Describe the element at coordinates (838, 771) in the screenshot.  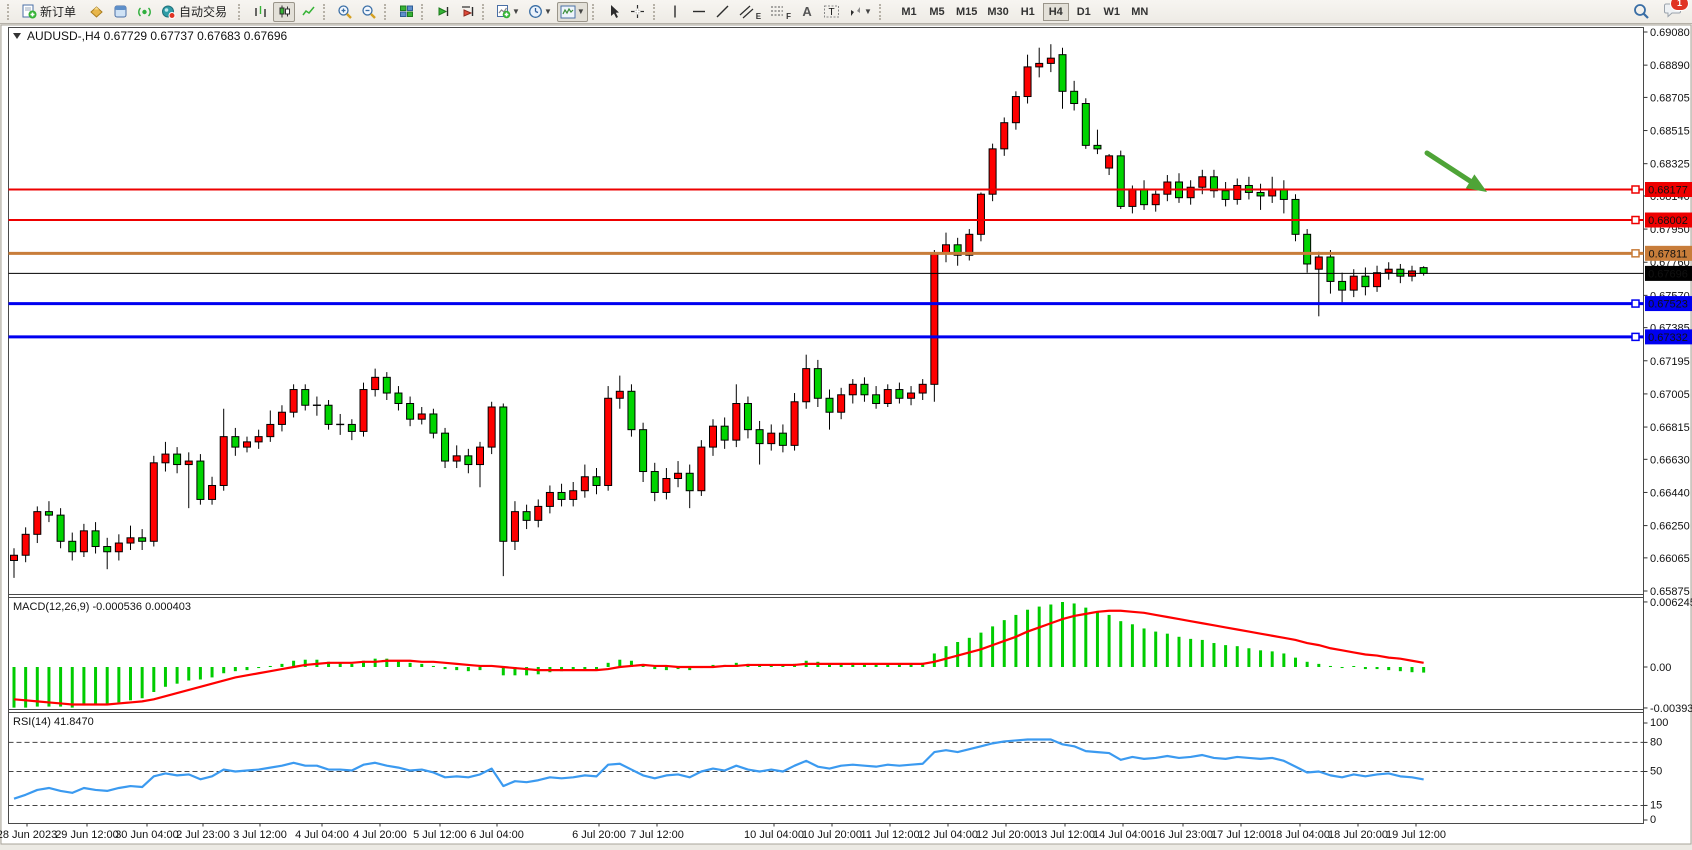
I see `rsi-panel: RSI(14) 41.8470 100 80 50 15 0` at that location.